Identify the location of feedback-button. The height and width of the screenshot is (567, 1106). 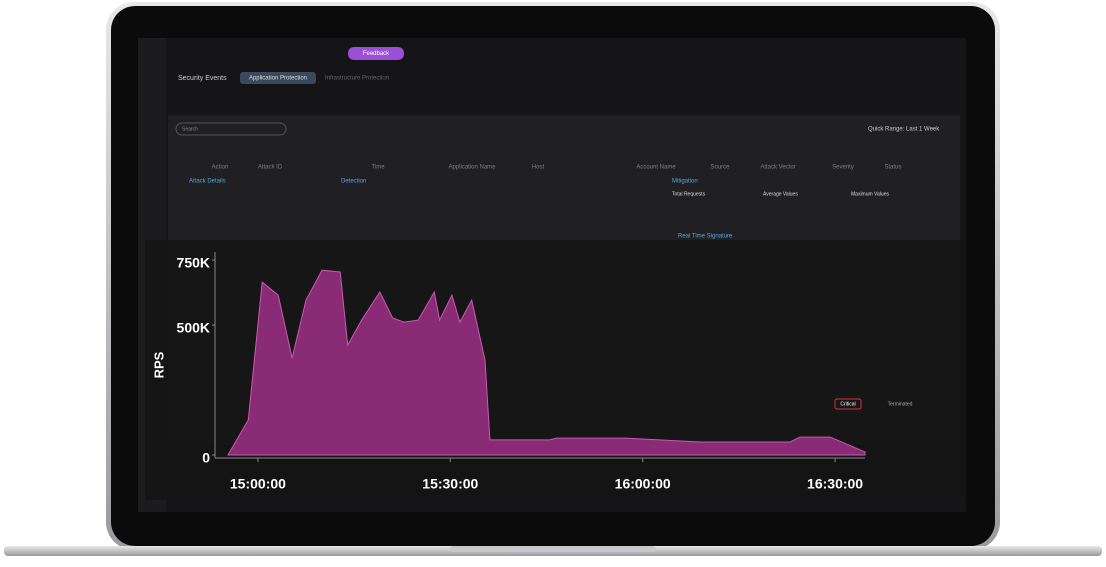
(376, 53).